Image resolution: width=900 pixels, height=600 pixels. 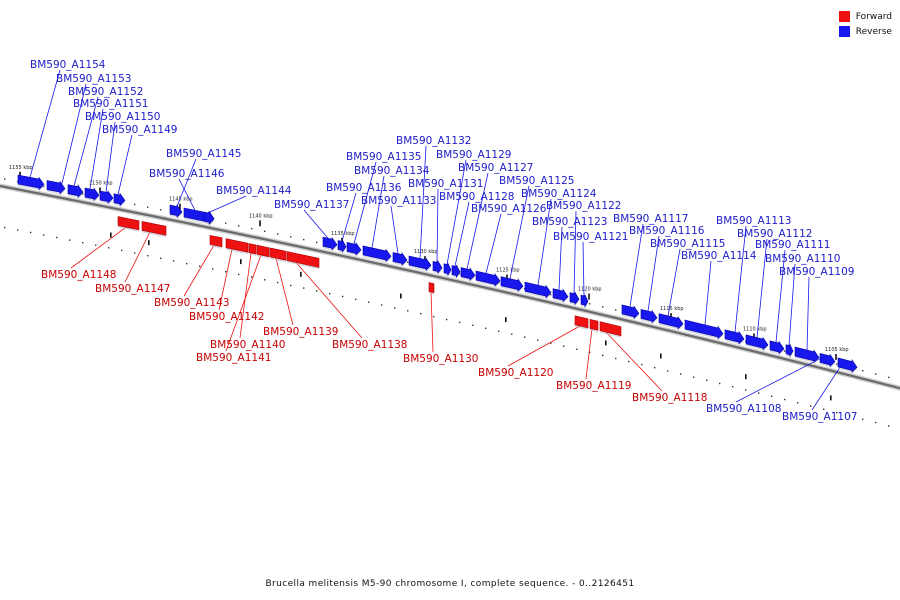 What do you see at coordinates (873, 16) in the screenshot?
I see `legend-label-forward: Forward` at bounding box center [873, 16].